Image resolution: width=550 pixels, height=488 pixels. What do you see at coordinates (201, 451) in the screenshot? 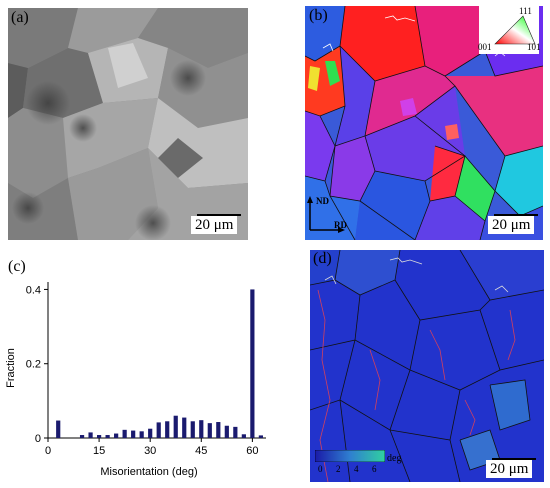
I see `x-tick-label: 45` at bounding box center [201, 451].